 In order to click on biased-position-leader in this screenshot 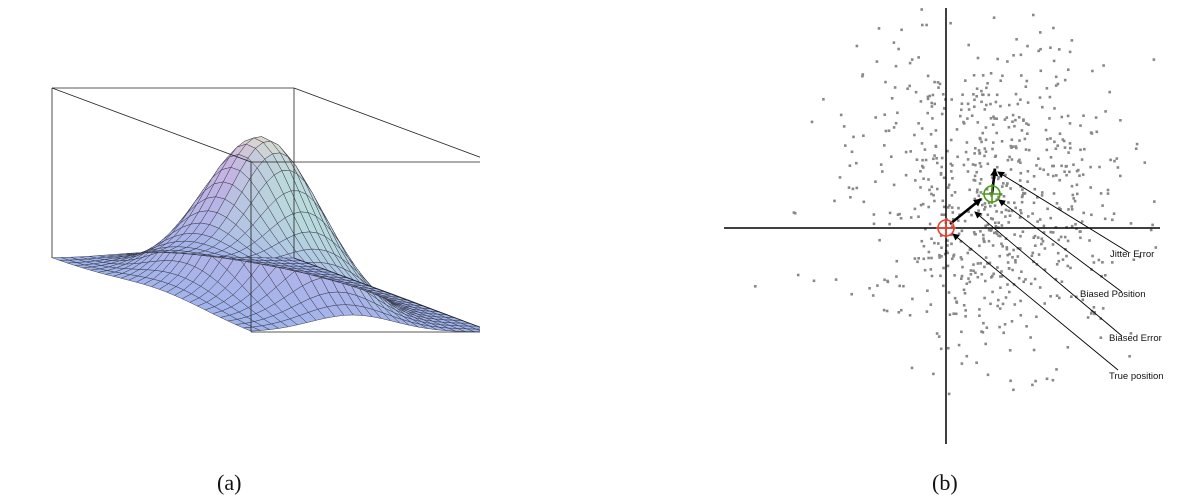, I will do `click(1060, 246)`.